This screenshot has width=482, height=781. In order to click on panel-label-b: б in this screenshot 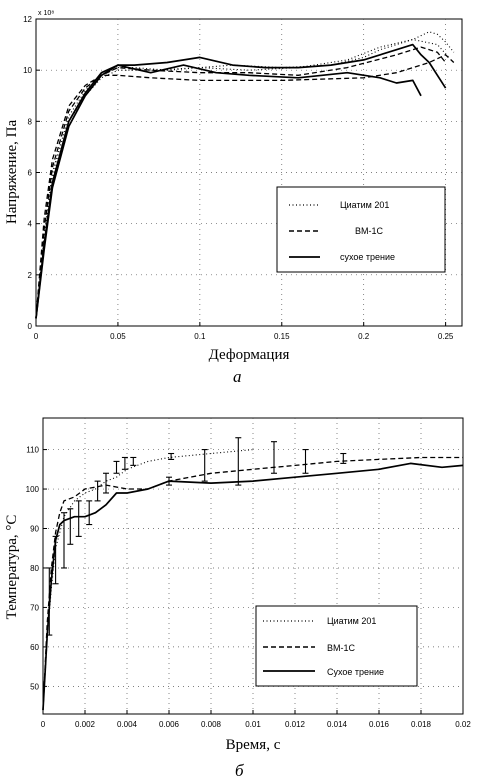, I will do `click(239, 770)`.